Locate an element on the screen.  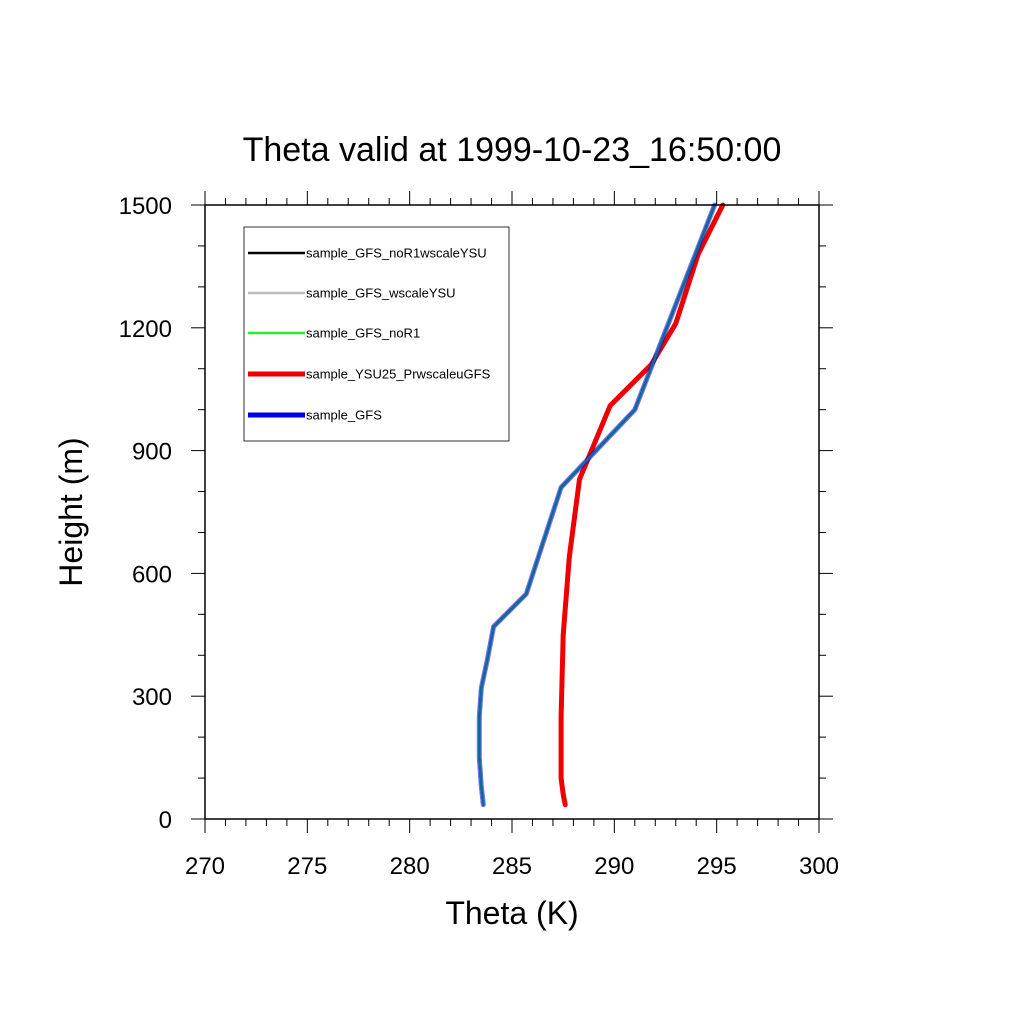
x-axis-label: Theta (K) is located at coordinates (511, 913).